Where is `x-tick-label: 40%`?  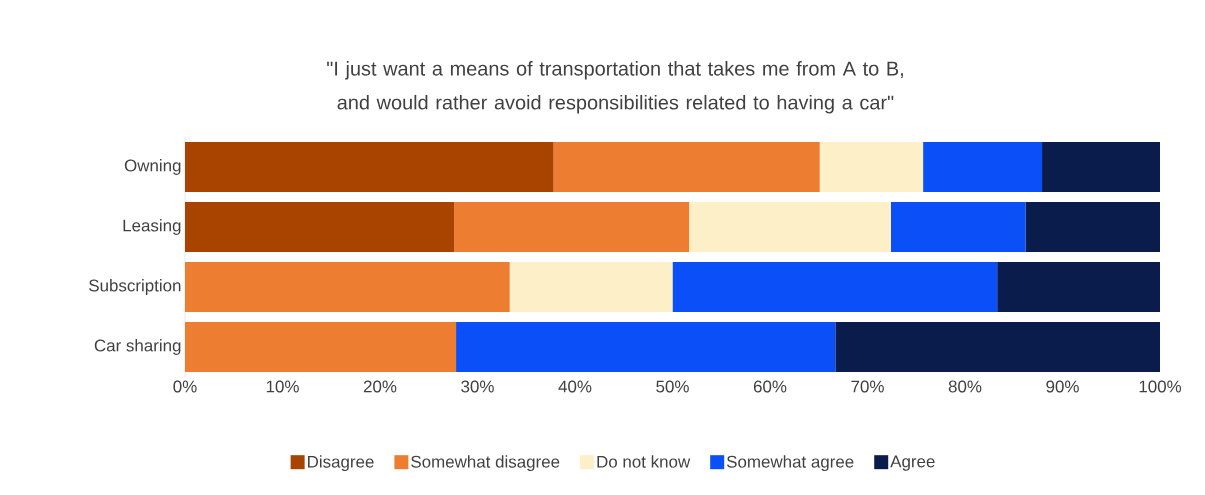
x-tick-label: 40% is located at coordinates (575, 386).